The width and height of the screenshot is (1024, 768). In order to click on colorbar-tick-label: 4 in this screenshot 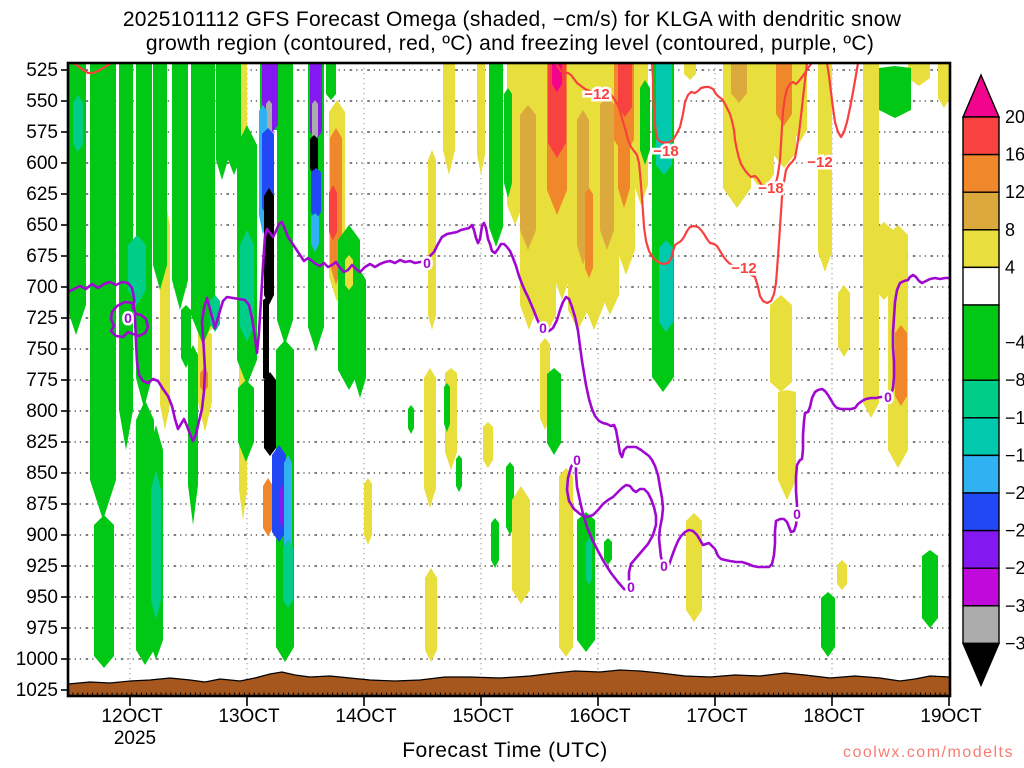, I will do `click(1010, 267)`.